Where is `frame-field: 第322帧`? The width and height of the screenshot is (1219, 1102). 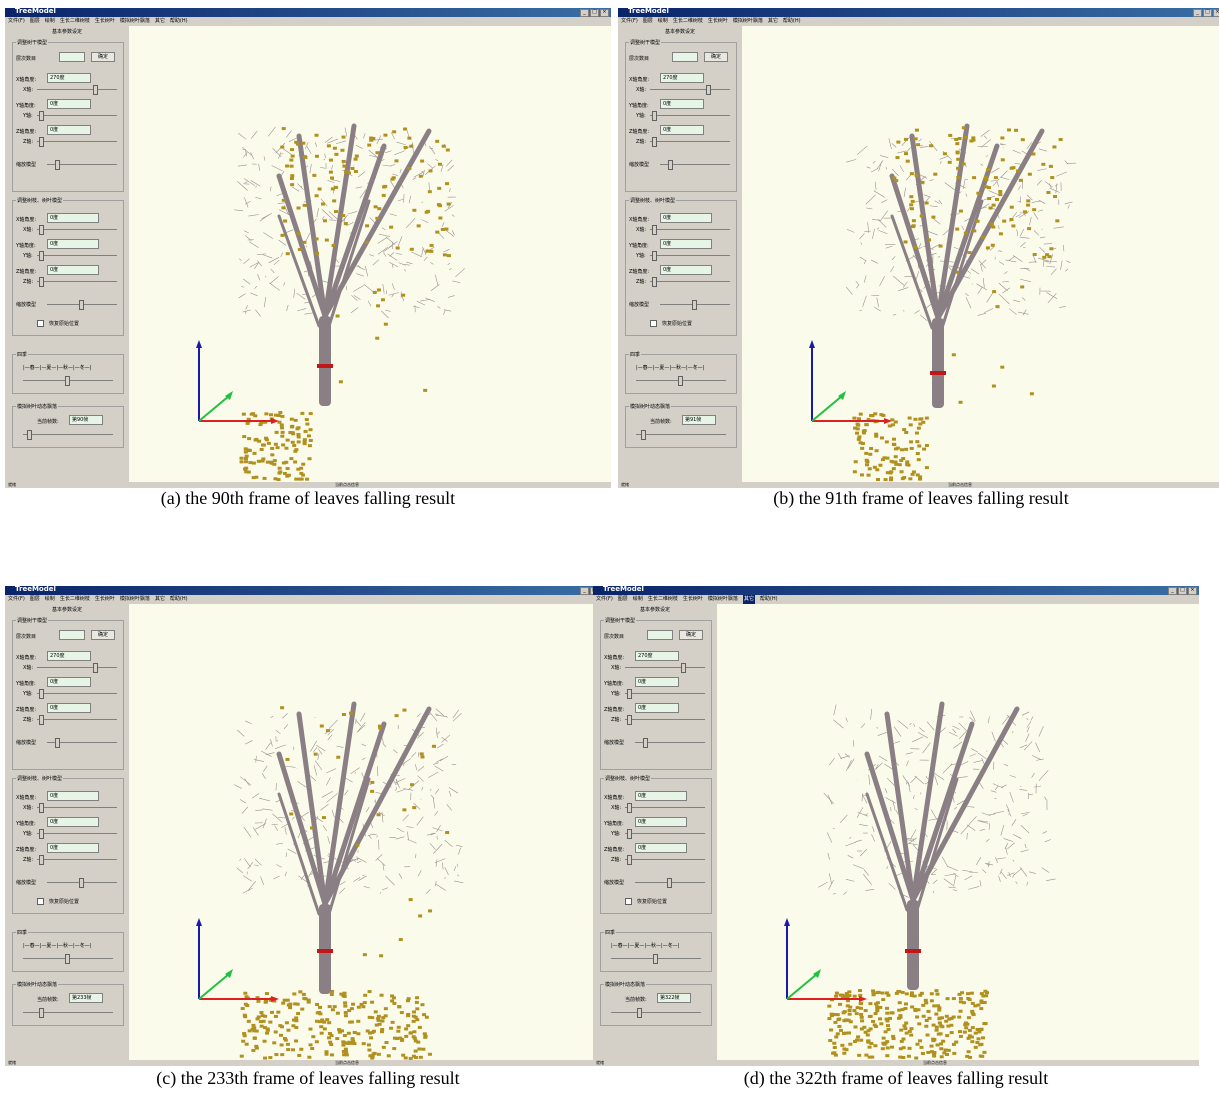 frame-field: 第322帧 is located at coordinates (674, 998).